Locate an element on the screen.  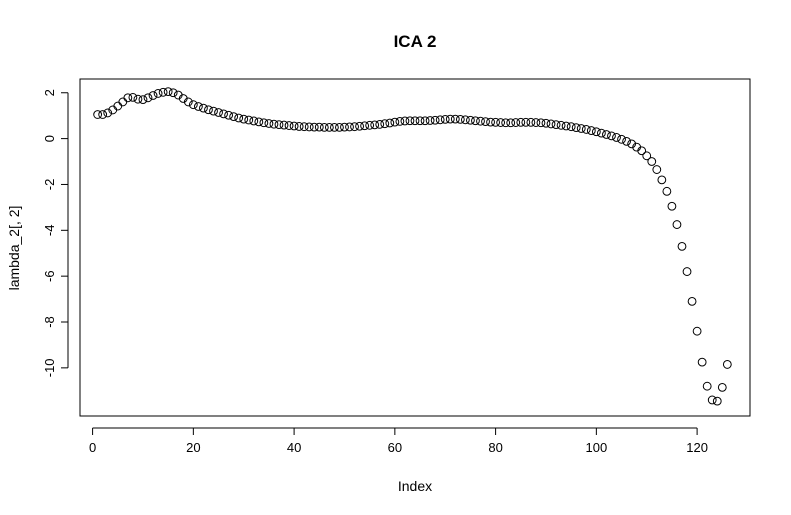
x-tick-label: 80 is located at coordinates (495, 447).